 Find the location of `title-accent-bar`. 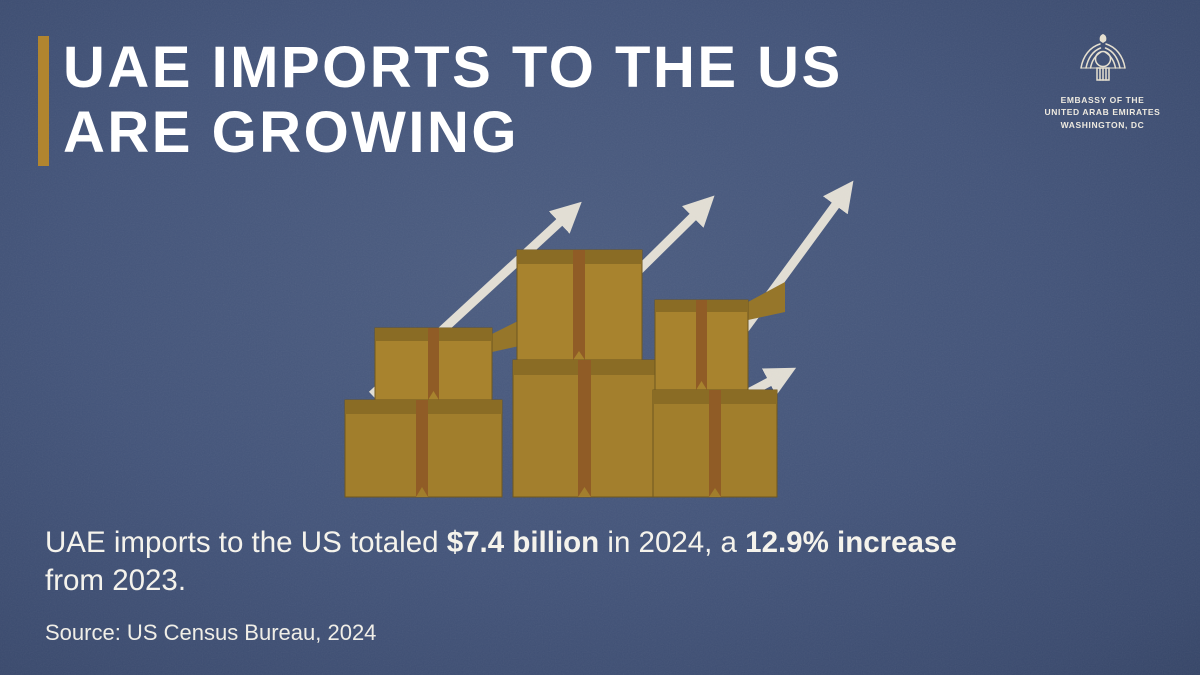

title-accent-bar is located at coordinates (43, 101).